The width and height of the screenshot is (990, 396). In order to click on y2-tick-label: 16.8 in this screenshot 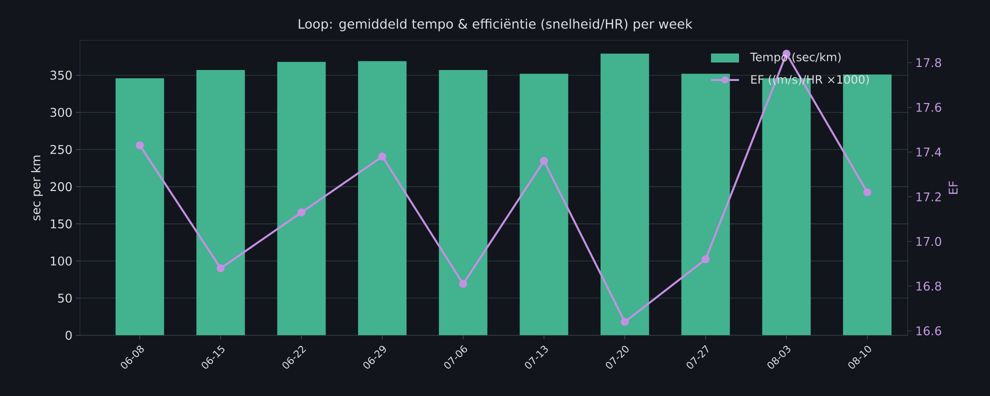, I will do `click(929, 286)`.